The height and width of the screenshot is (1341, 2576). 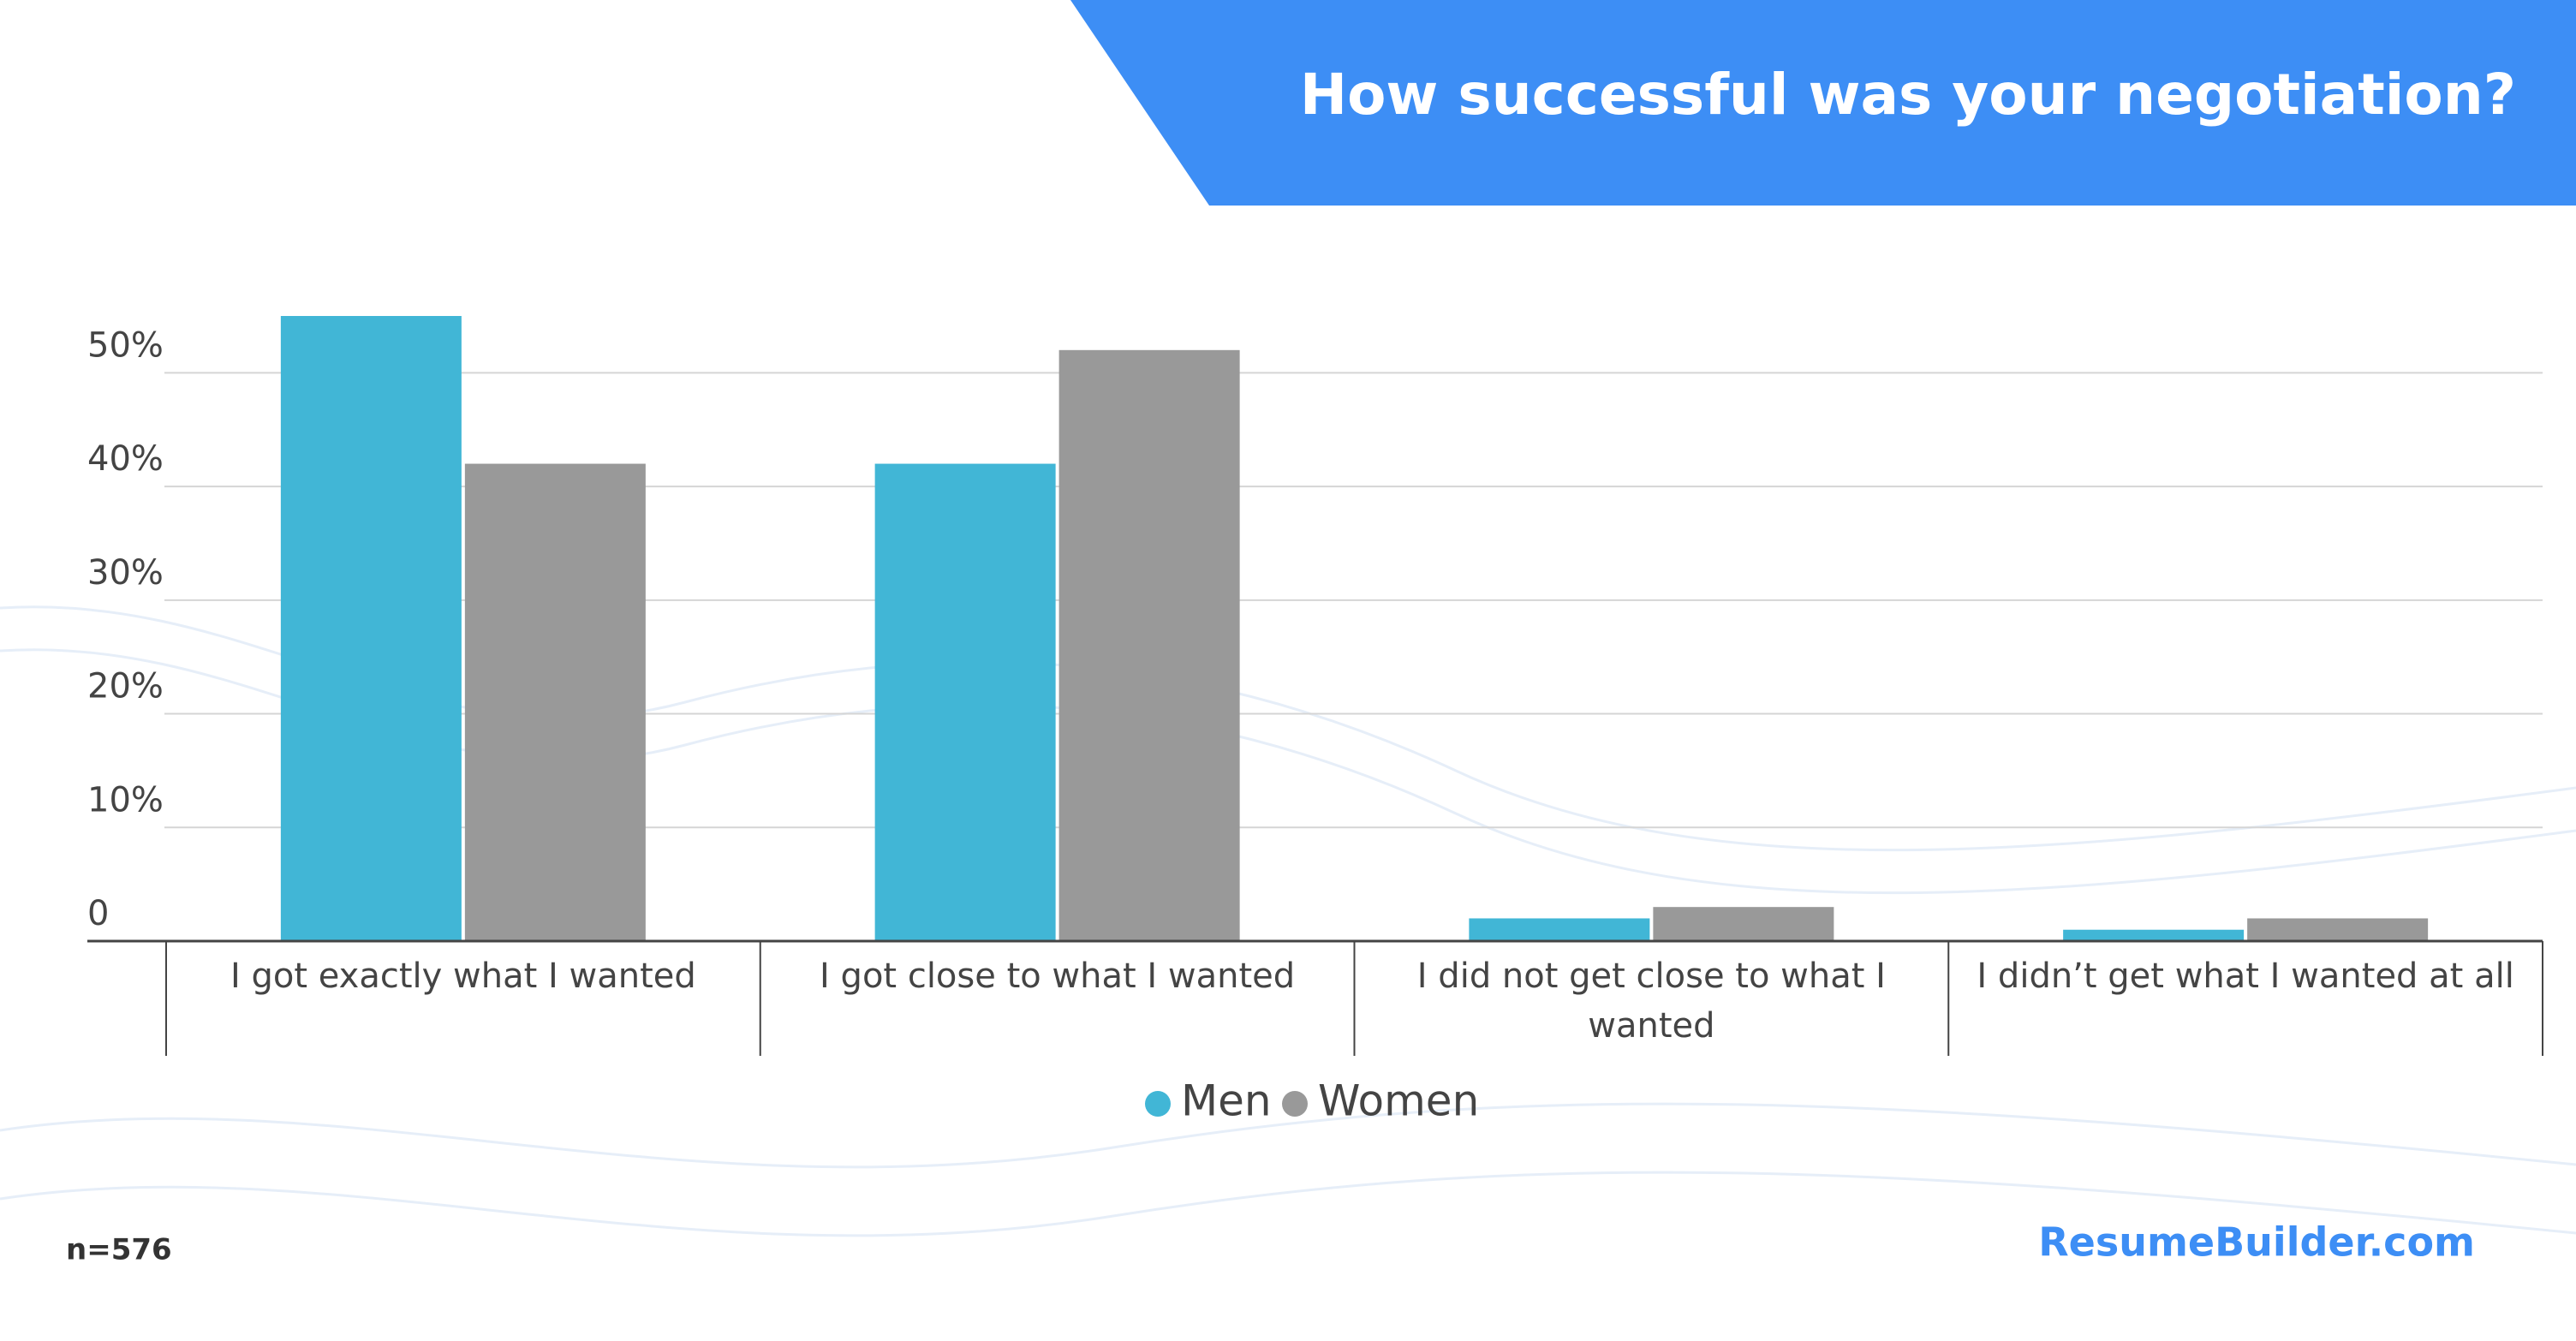 I want to click on y-tick-label: 20%, so click(x=126, y=687).